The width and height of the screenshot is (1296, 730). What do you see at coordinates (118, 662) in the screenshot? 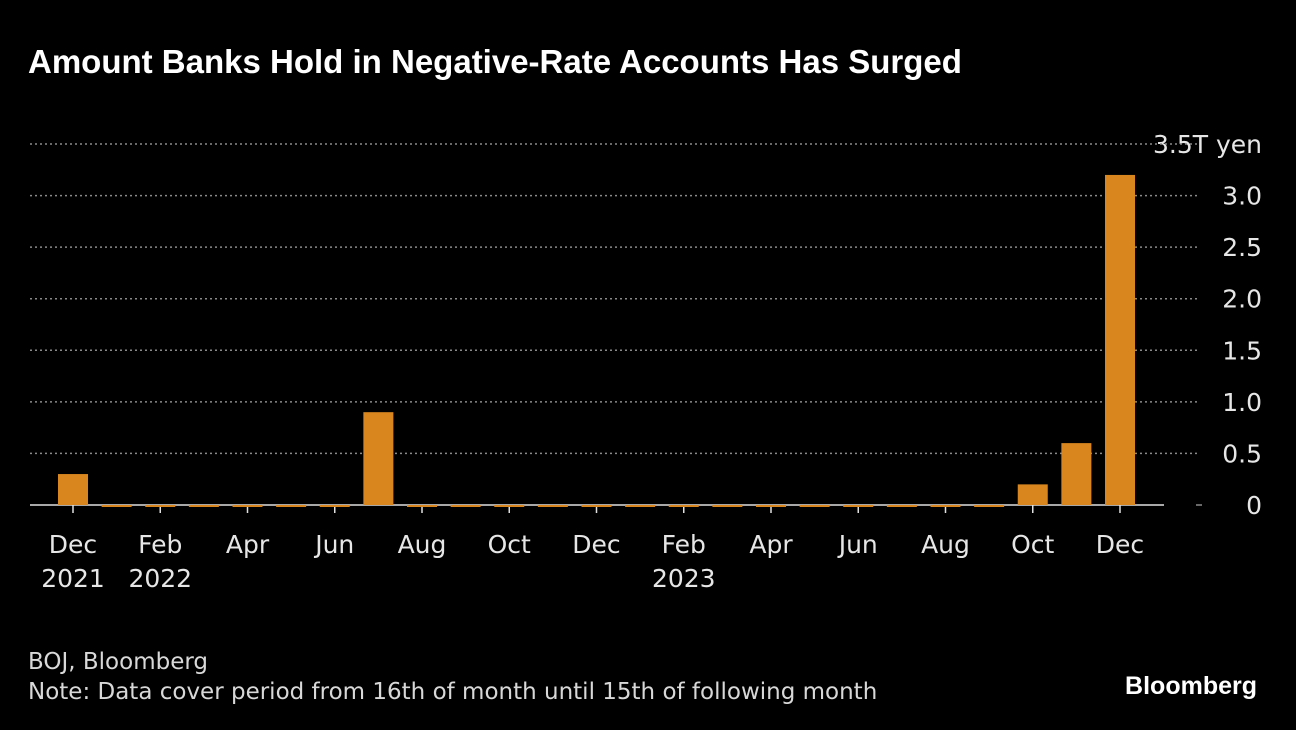
I see `source: BOJ, Bloomberg` at bounding box center [118, 662].